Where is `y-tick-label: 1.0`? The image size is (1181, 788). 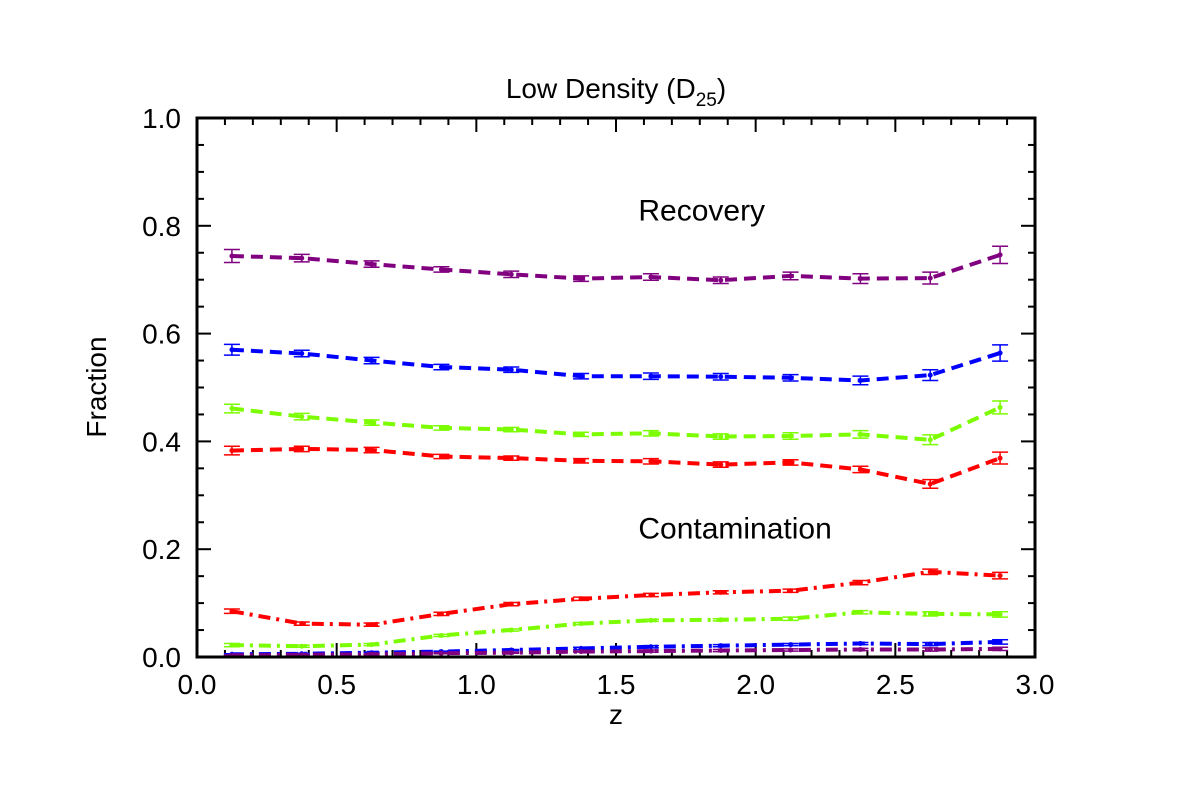
y-tick-label: 1.0 is located at coordinates (161, 118).